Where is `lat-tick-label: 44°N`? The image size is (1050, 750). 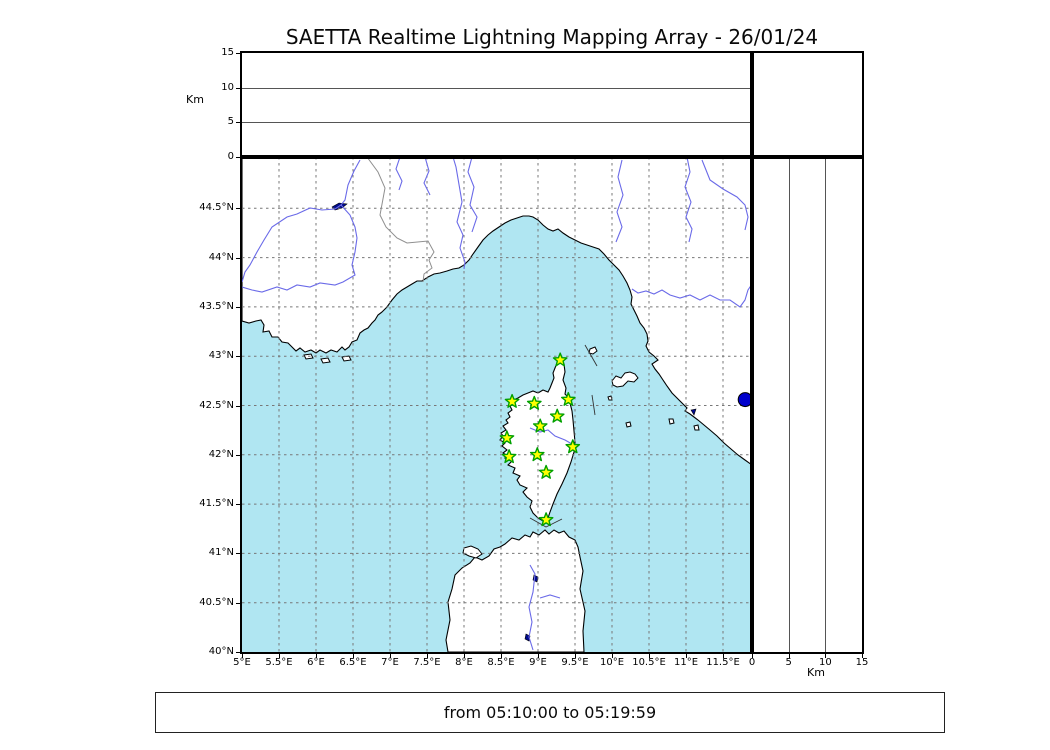
lat-tick-label: 44°N is located at coordinates (221, 257).